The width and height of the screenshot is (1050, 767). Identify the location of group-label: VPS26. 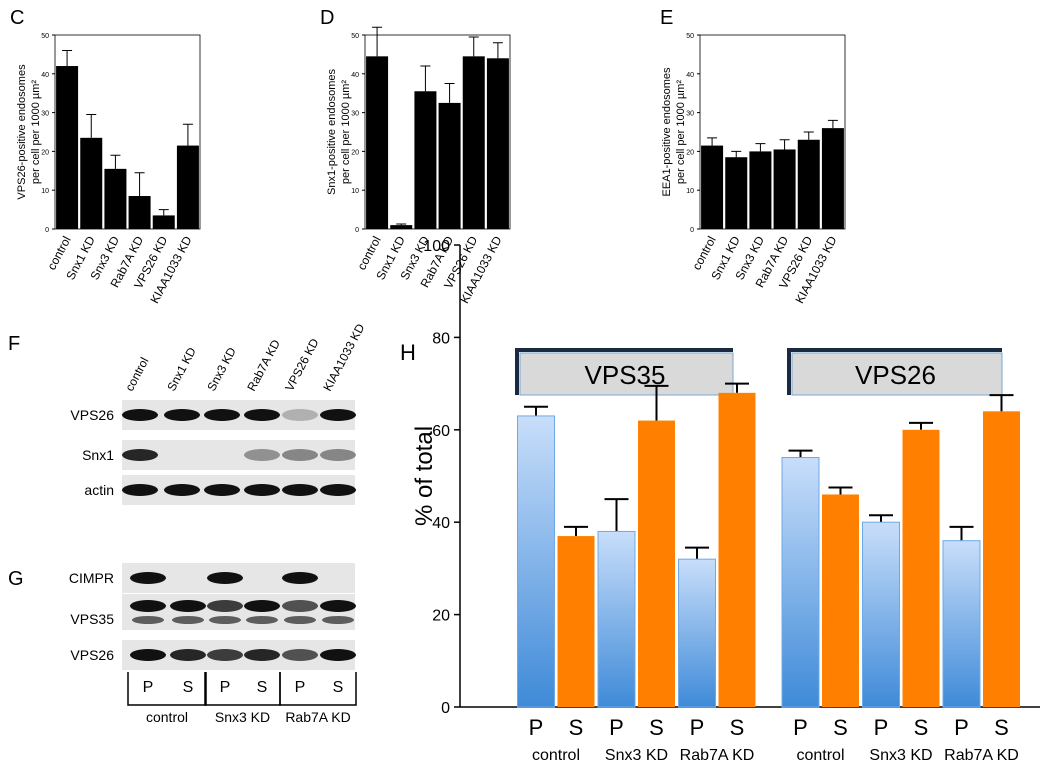
(895, 375).